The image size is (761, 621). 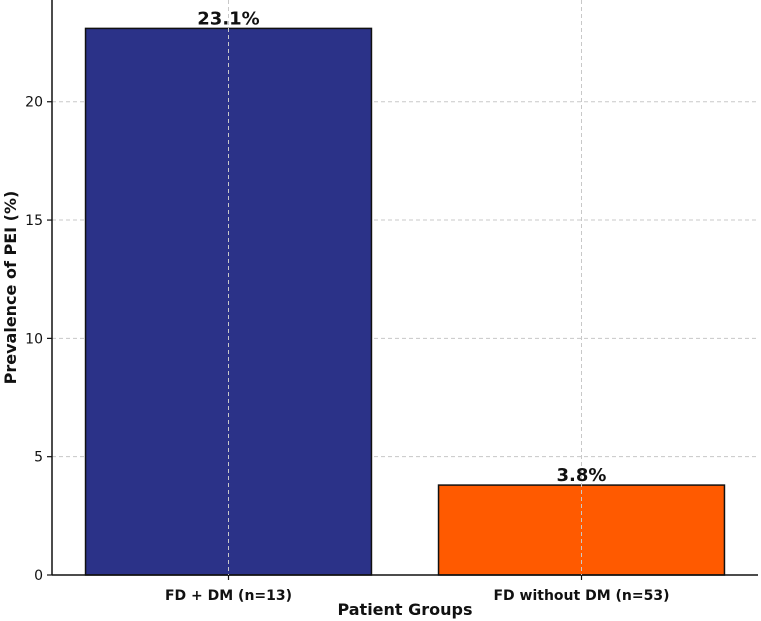 I want to click on x-axis-title: Patient Groups, so click(x=404, y=609).